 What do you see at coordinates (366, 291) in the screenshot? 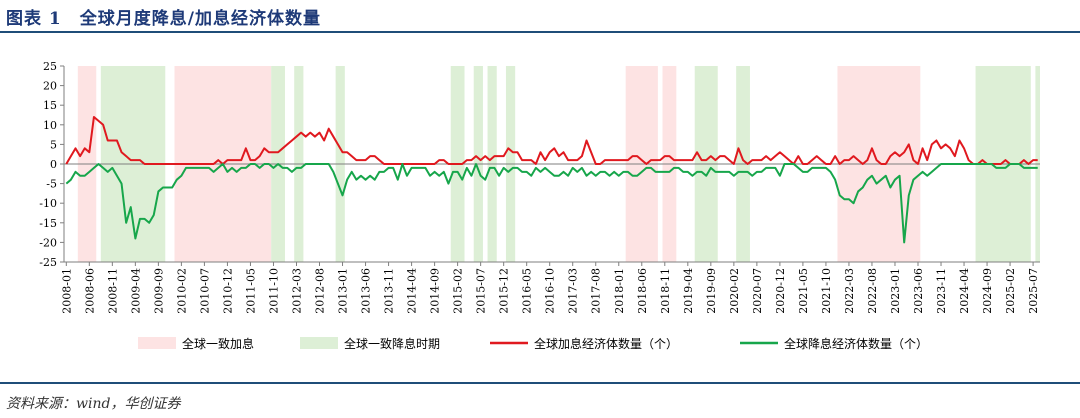
I see `x-tick-label: 2013-06` at bounding box center [366, 291].